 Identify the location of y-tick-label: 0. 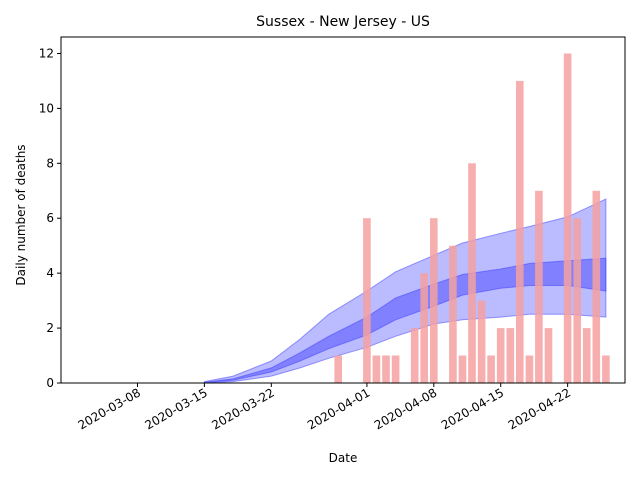
(50, 383).